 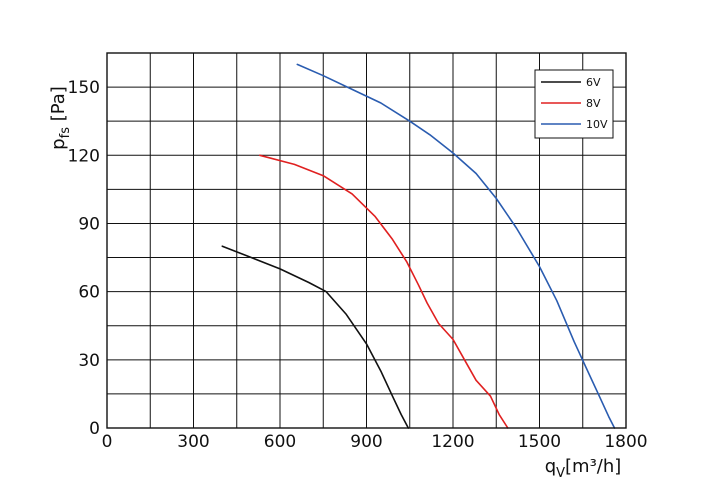 I want to click on y-tick-label: 60, so click(x=89, y=293).